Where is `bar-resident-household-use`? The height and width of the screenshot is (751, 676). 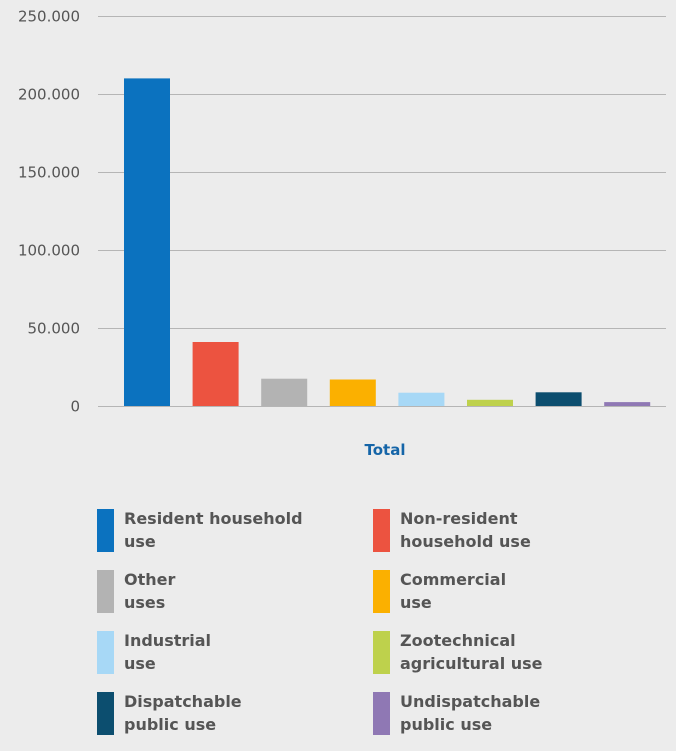
bar-resident-household-use is located at coordinates (147, 242).